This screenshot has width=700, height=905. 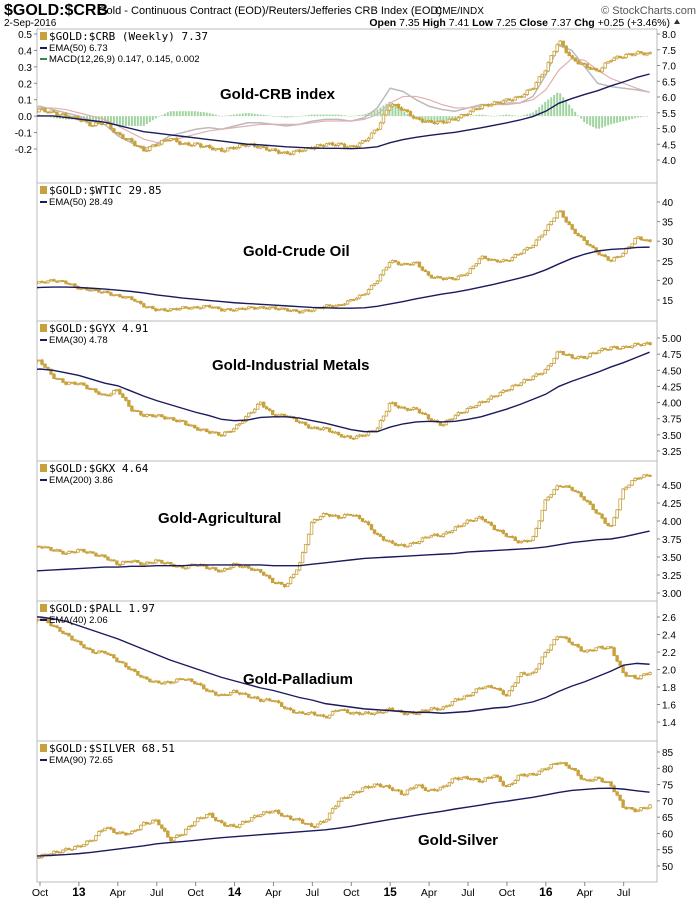 I want to click on y-tick-label: 6.5, so click(x=669, y=82).